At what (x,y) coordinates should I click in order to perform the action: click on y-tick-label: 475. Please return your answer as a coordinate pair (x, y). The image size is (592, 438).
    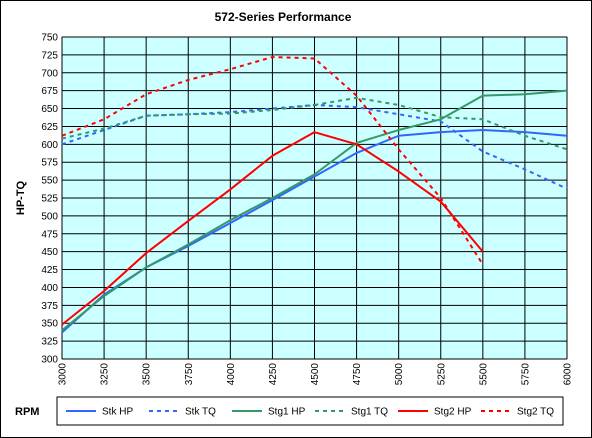
    Looking at the image, I should click on (49, 234).